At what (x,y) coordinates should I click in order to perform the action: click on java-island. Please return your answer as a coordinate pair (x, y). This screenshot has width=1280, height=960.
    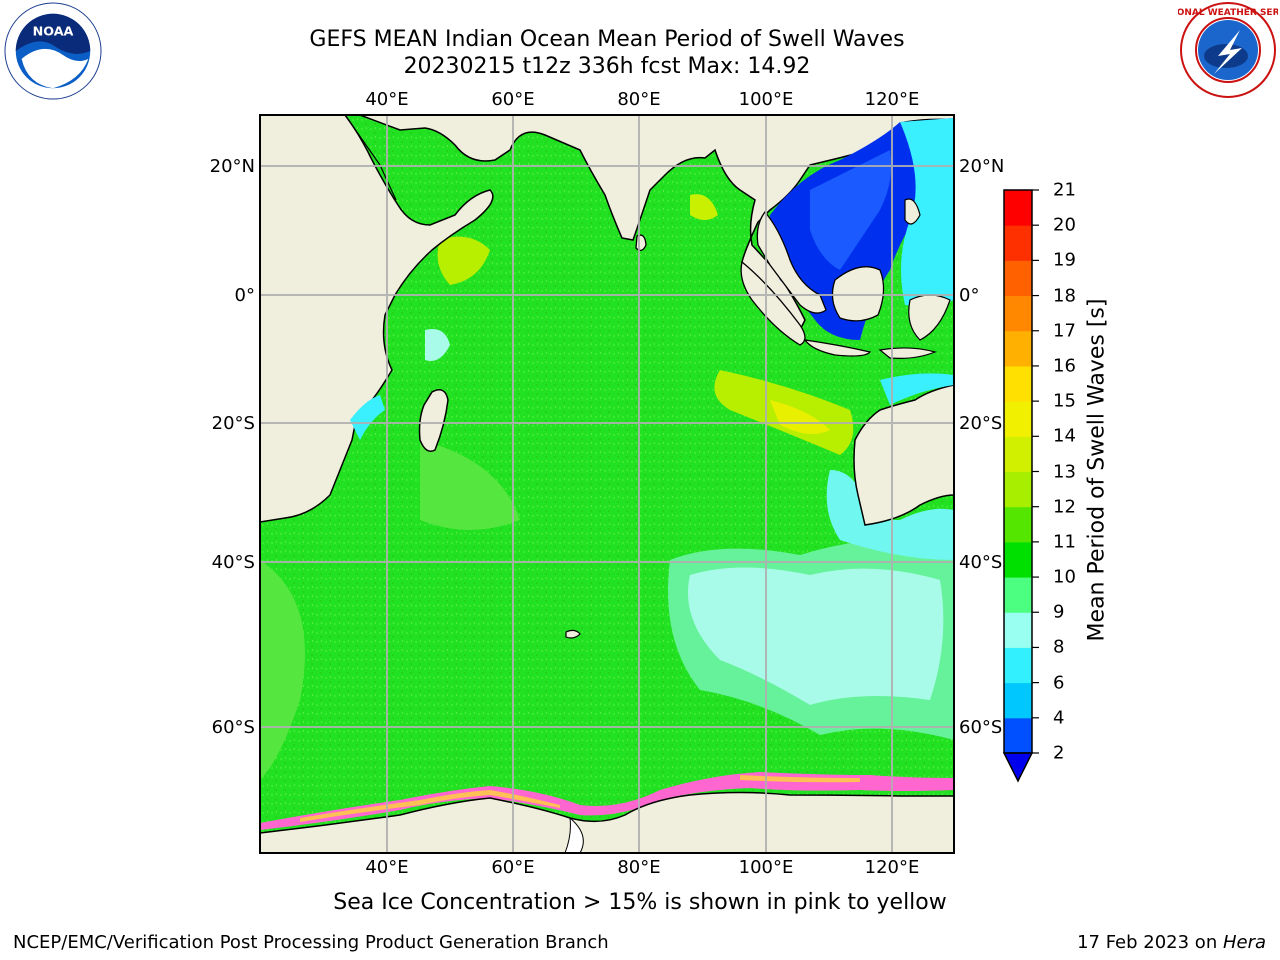
    Looking at the image, I should click on (837, 348).